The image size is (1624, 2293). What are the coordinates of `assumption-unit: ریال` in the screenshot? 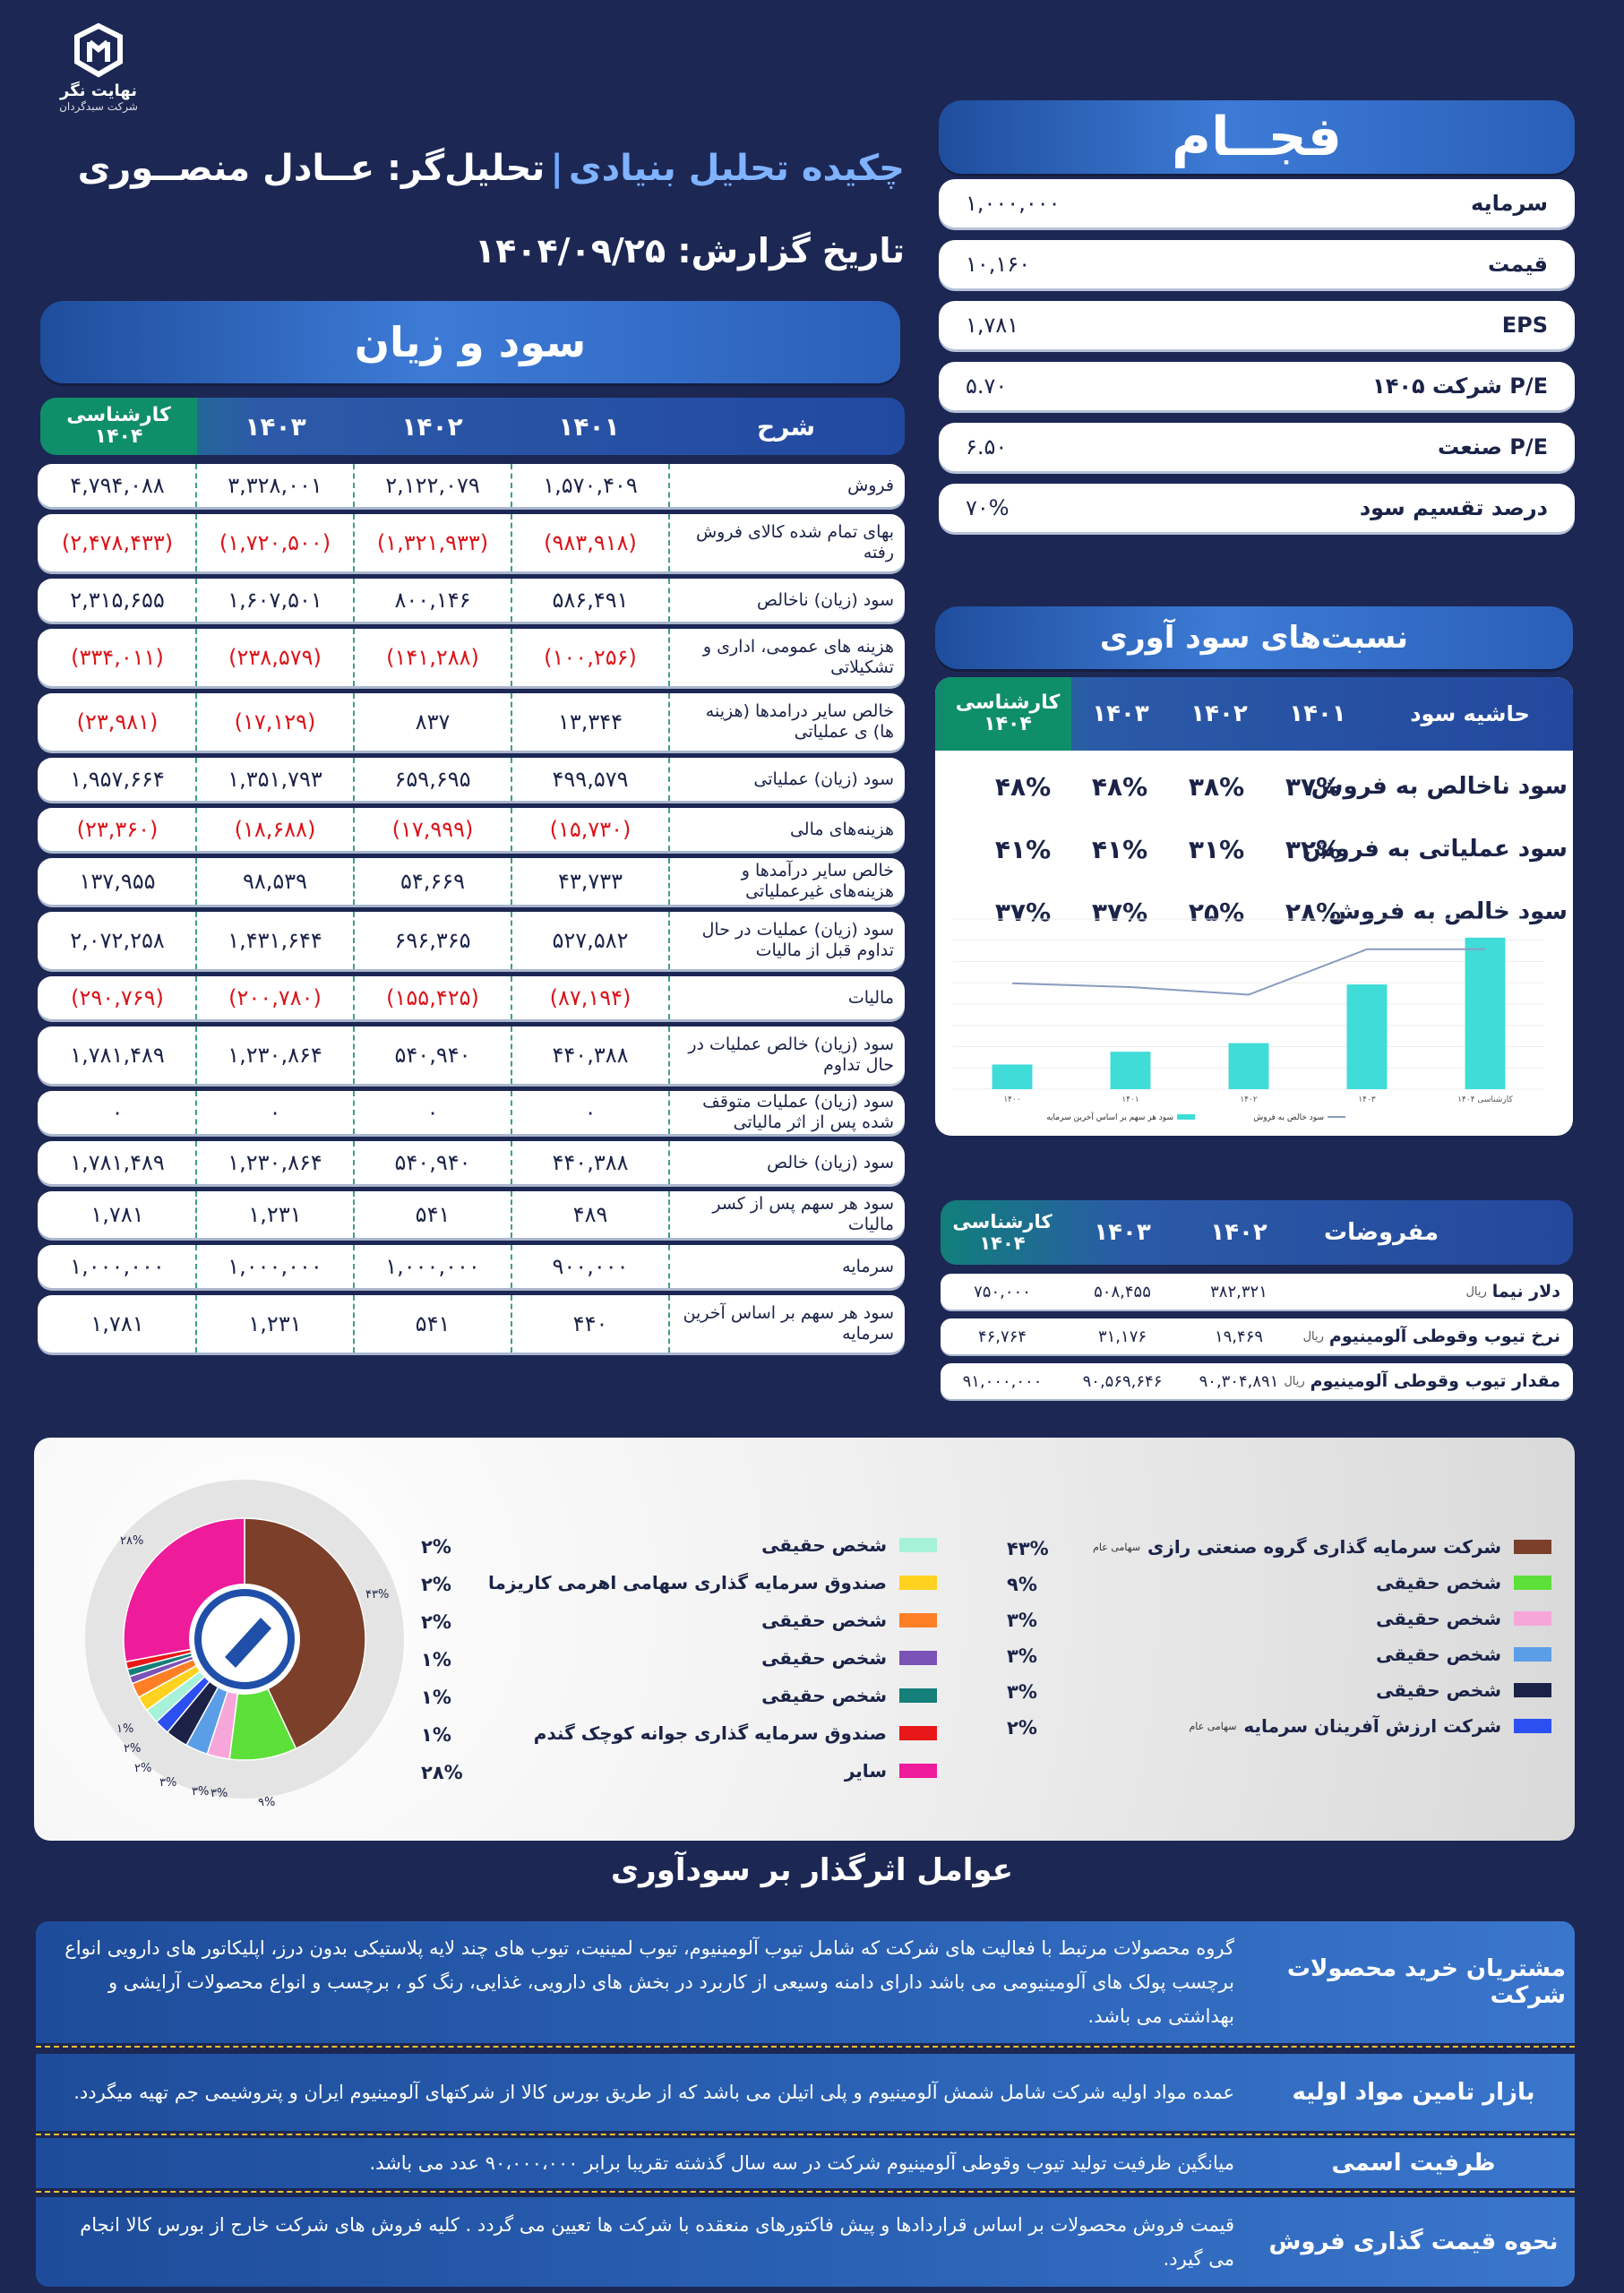 It's located at (1313, 1336).